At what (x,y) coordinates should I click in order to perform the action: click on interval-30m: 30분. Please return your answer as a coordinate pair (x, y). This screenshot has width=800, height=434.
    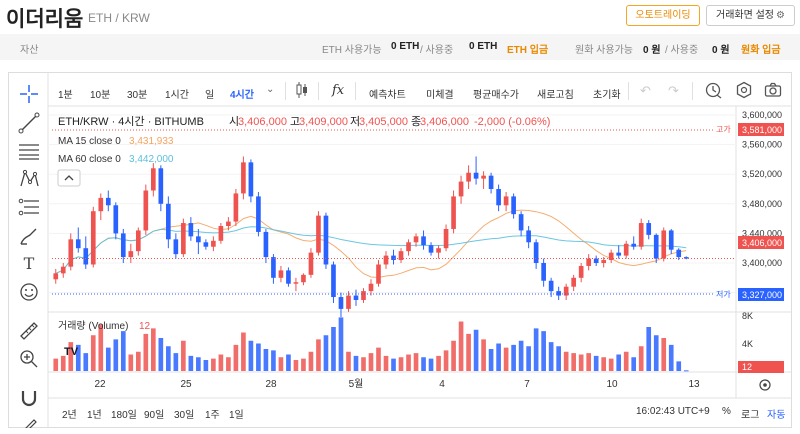
    Looking at the image, I should click on (137, 95).